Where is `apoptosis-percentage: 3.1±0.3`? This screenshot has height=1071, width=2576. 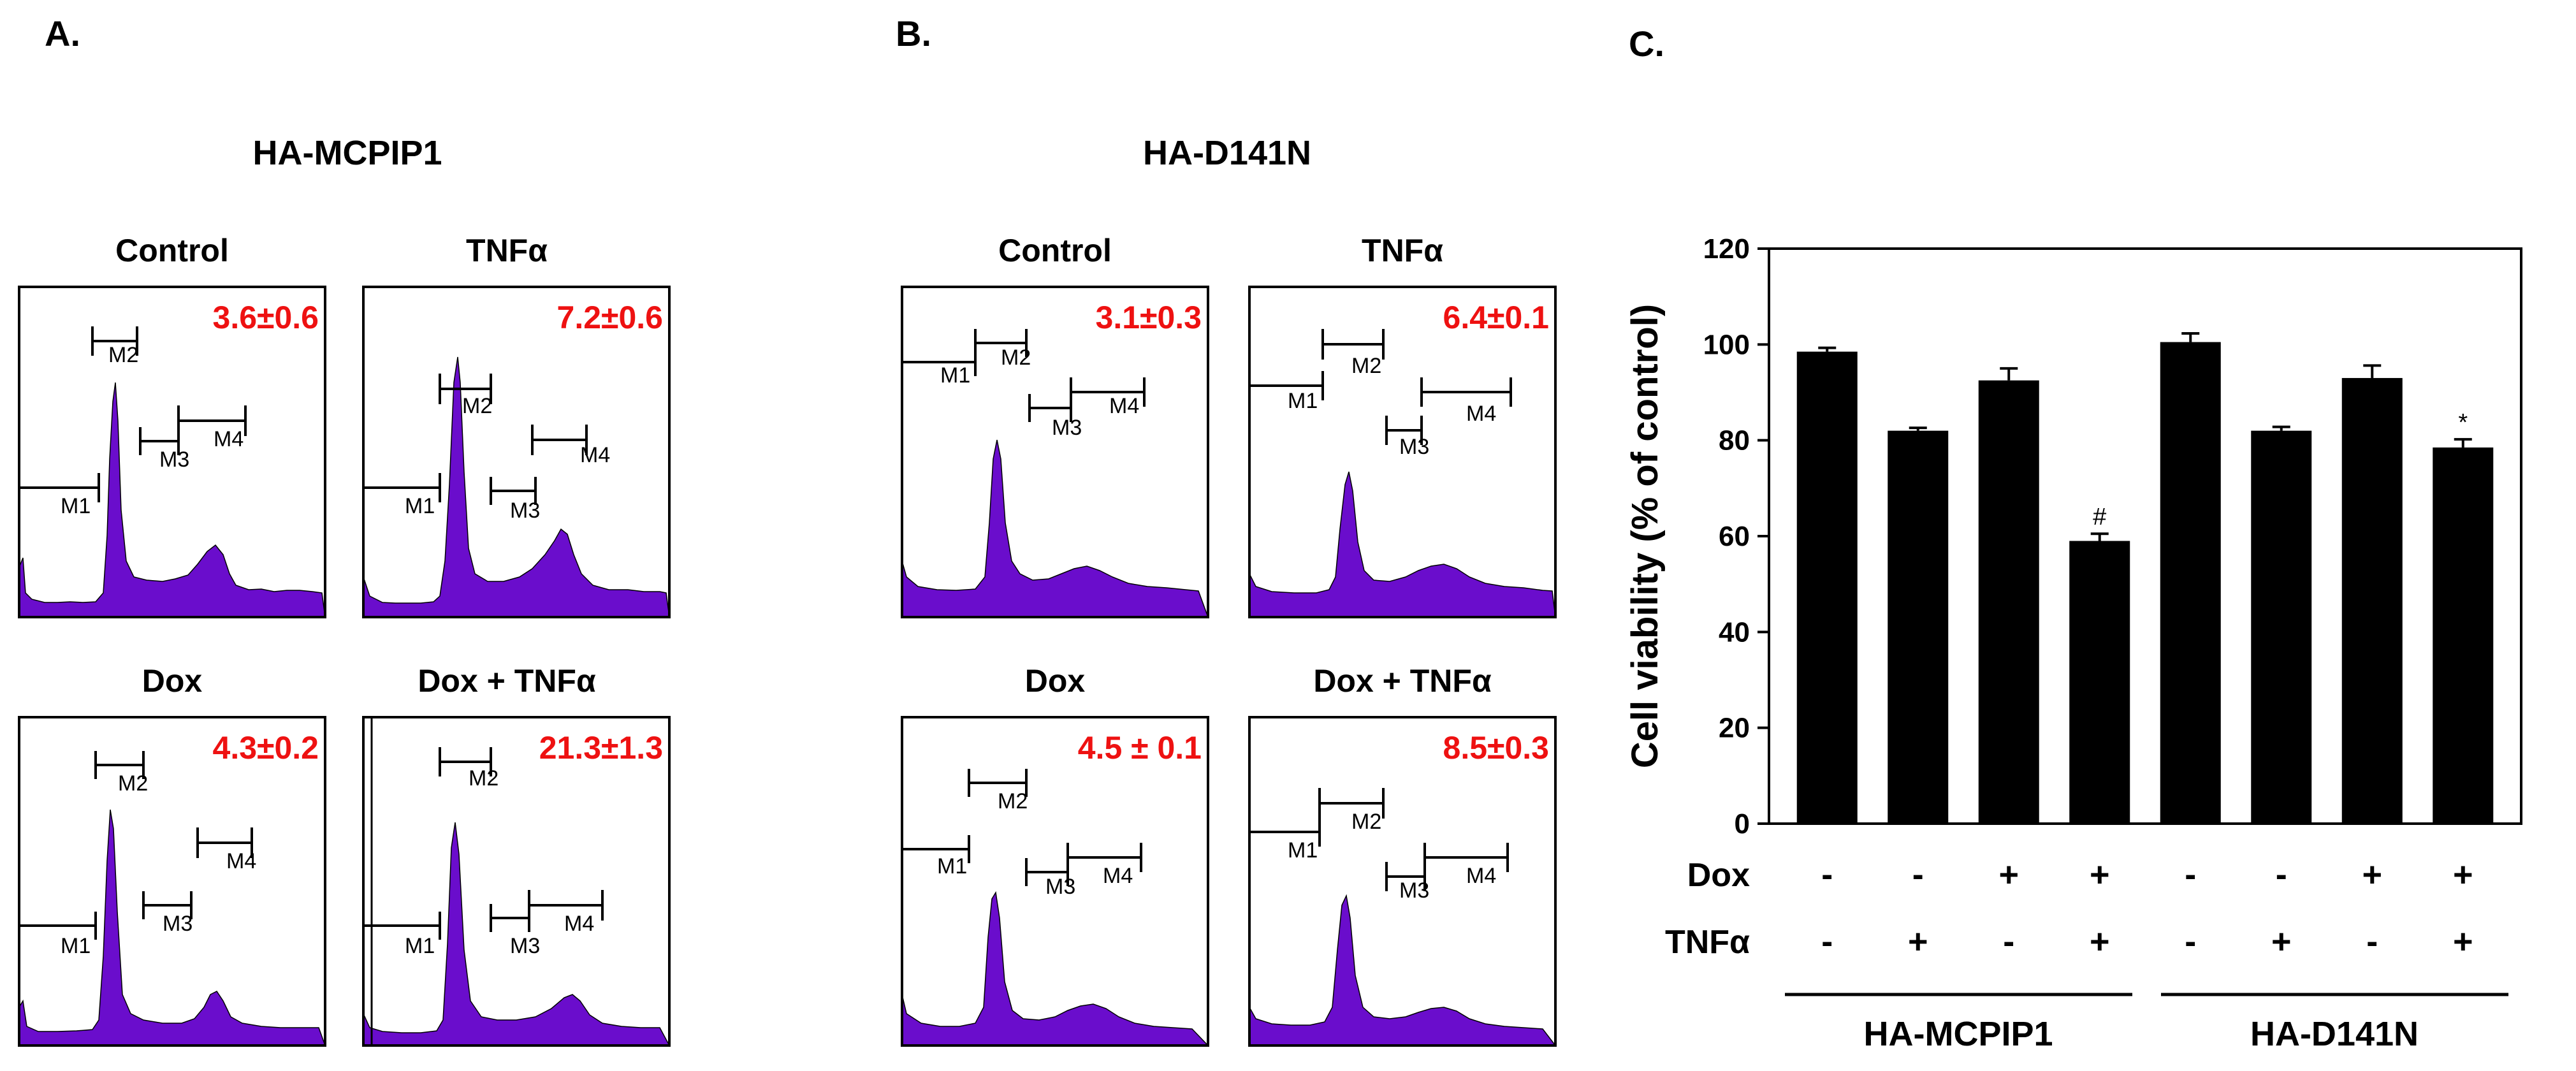
apoptosis-percentage: 3.1±0.3 is located at coordinates (1149, 317).